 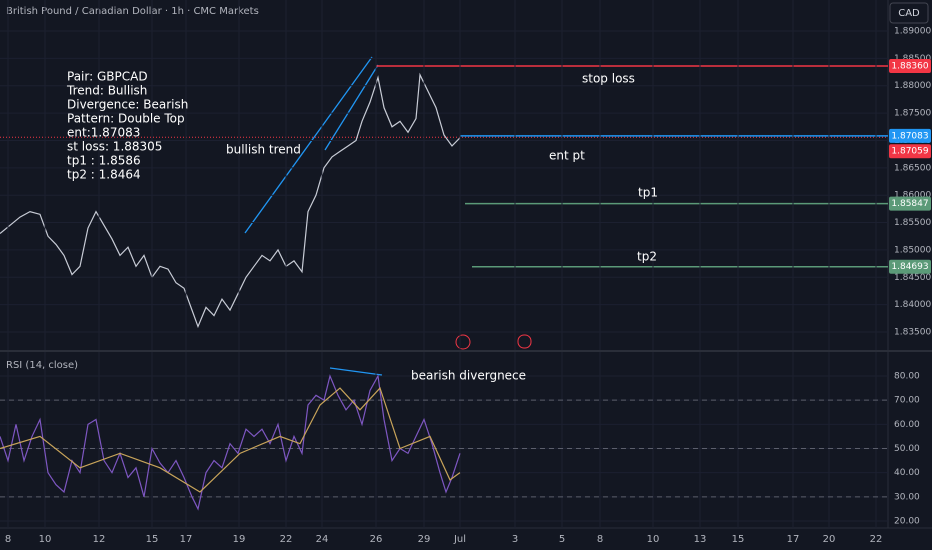 I want to click on level-annotation: tp2, so click(x=647, y=257).